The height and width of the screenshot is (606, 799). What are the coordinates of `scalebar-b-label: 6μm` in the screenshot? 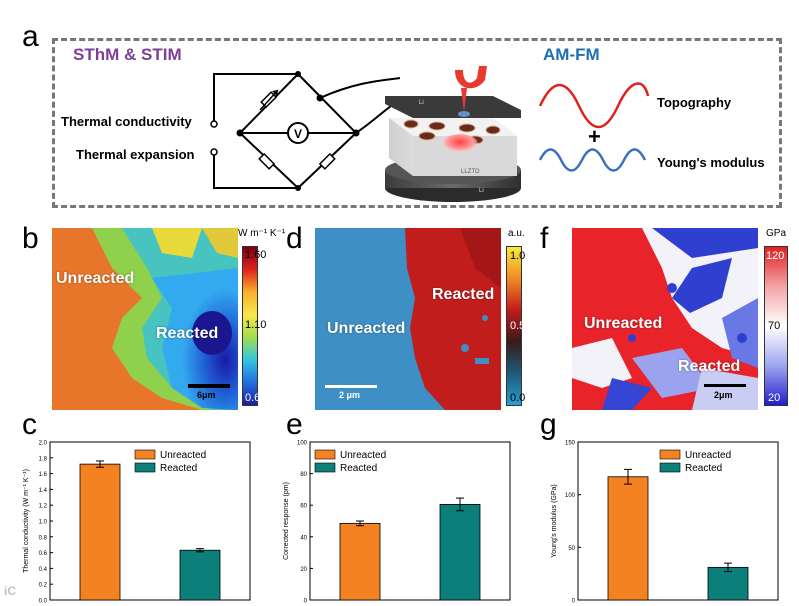 It's located at (206, 395).